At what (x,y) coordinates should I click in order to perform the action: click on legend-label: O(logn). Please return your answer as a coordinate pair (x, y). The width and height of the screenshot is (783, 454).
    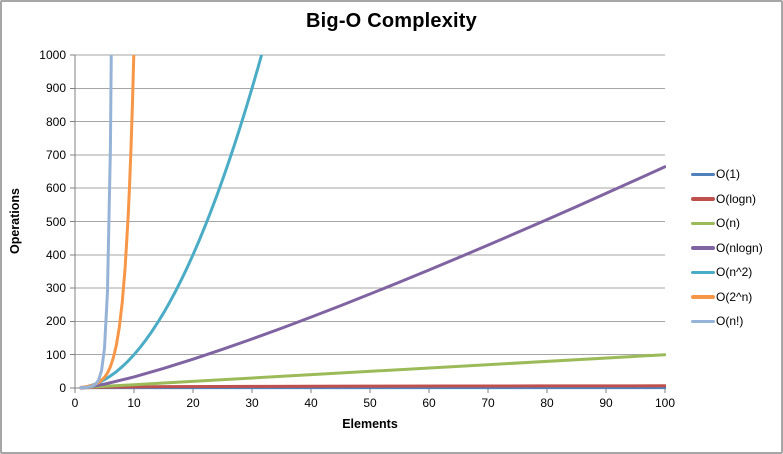
    Looking at the image, I should click on (736, 198).